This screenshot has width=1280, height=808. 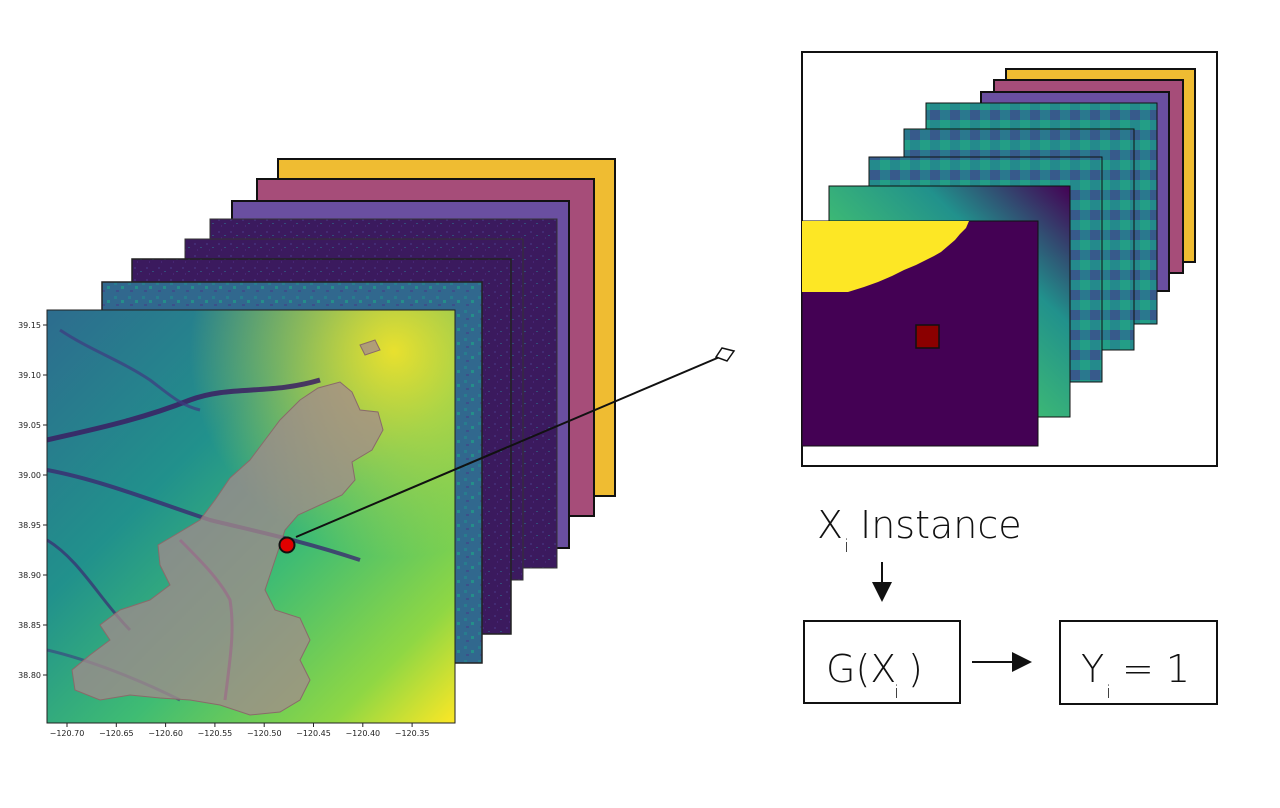 I want to click on model-box, so click(x=882, y=662).